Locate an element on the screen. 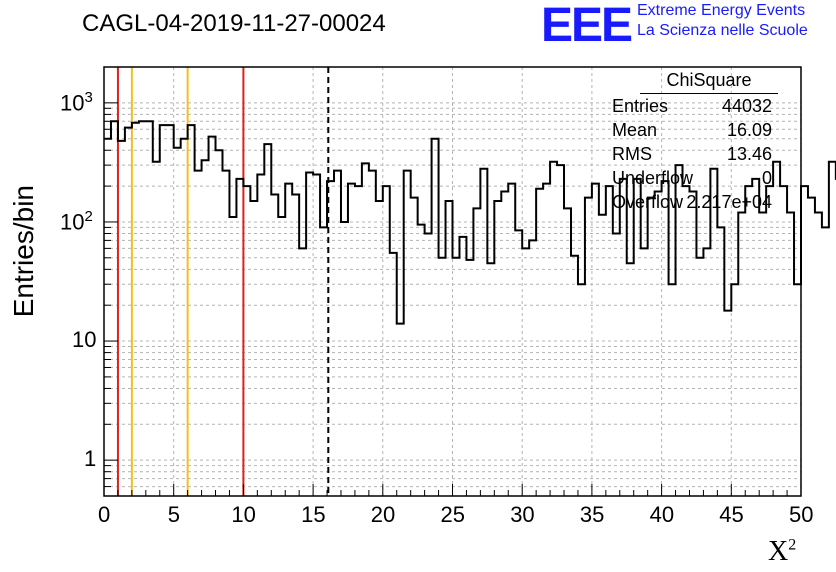 Image resolution: width=836 pixels, height=572 pixels. stats-label: RMS is located at coordinates (632, 154).